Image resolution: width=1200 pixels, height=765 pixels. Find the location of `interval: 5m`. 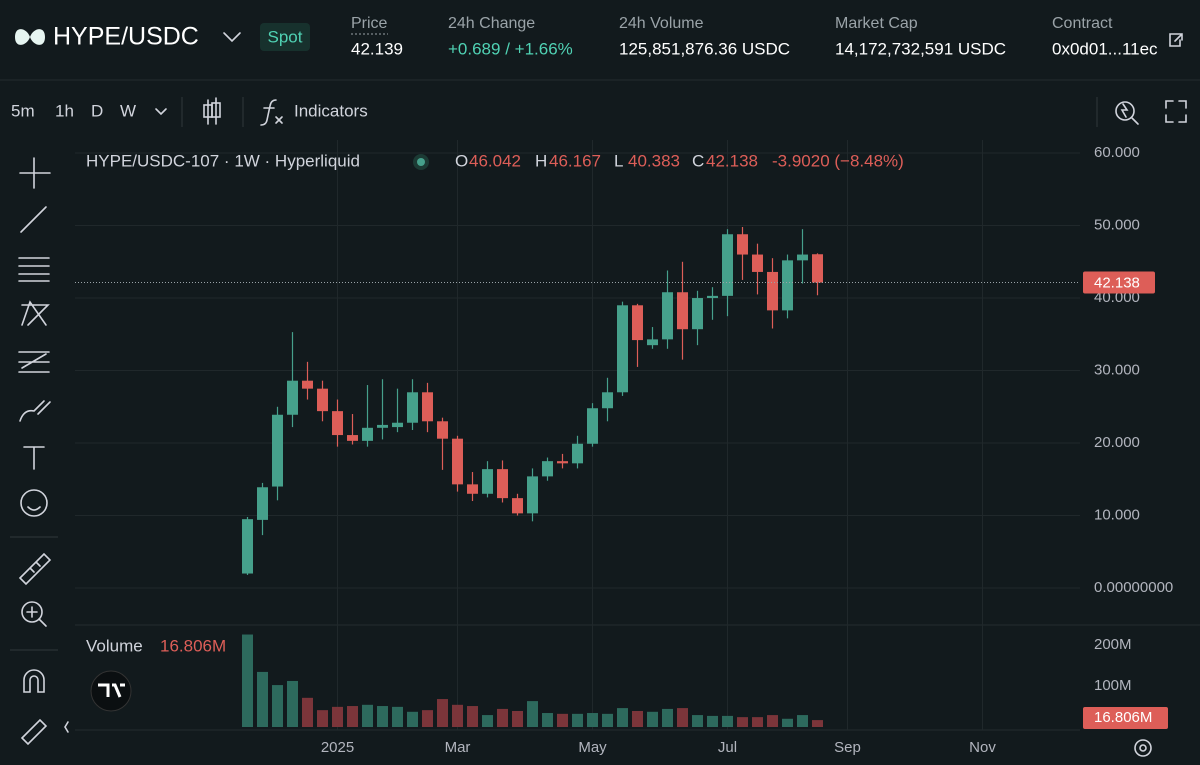

interval: 5m is located at coordinates (23, 110).